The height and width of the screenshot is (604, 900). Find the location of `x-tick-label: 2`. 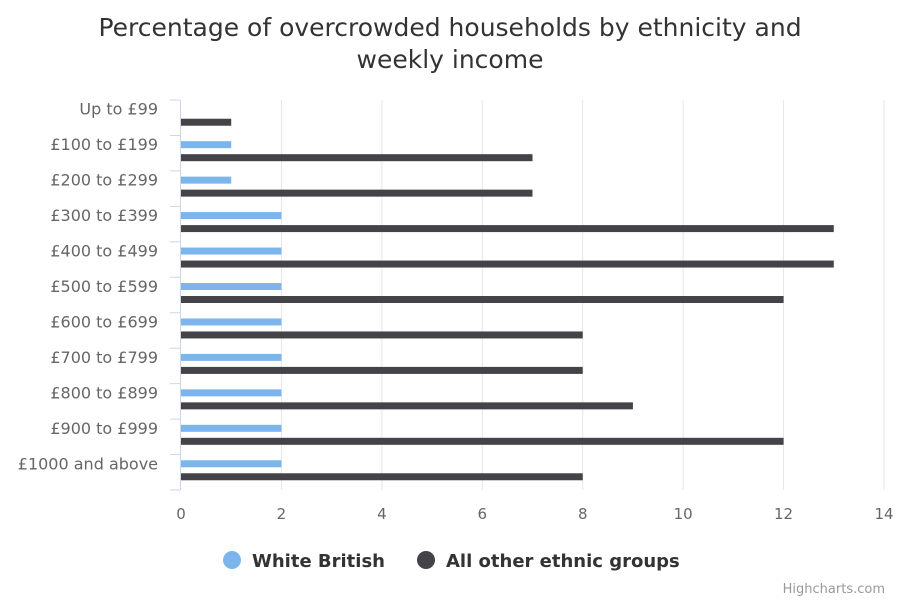

x-tick-label: 2 is located at coordinates (282, 514).